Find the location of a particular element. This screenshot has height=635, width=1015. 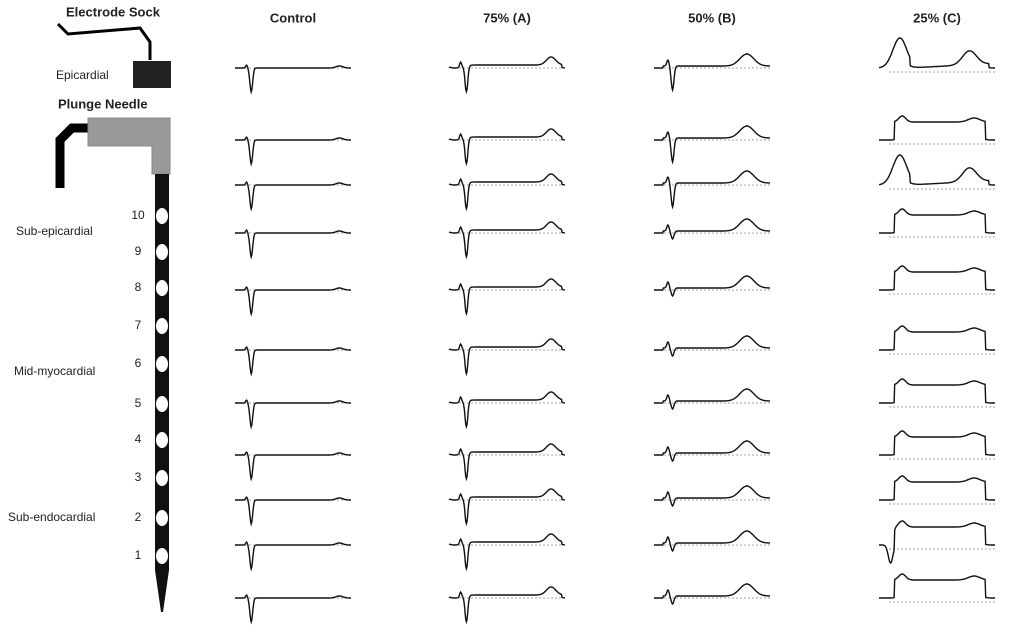

electrode-number: 7 is located at coordinates (138, 325).